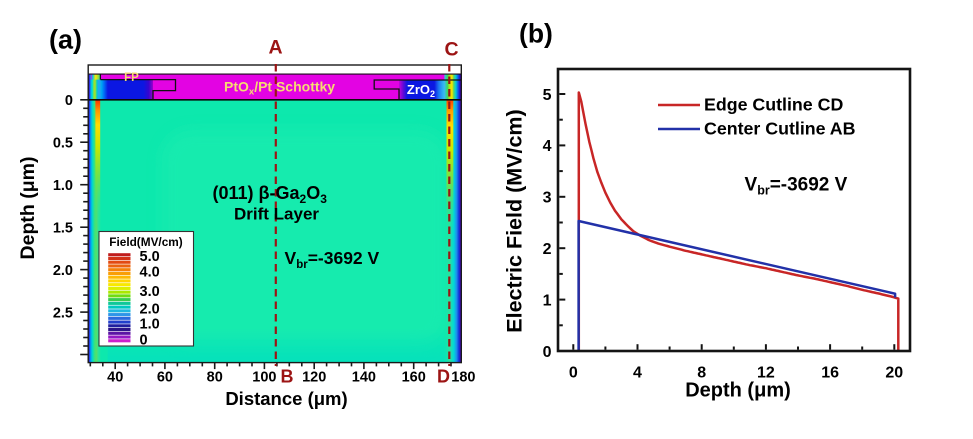 This screenshot has height=439, width=973. What do you see at coordinates (63, 313) in the screenshot?
I see `svg-text: 2.5` at bounding box center [63, 313].